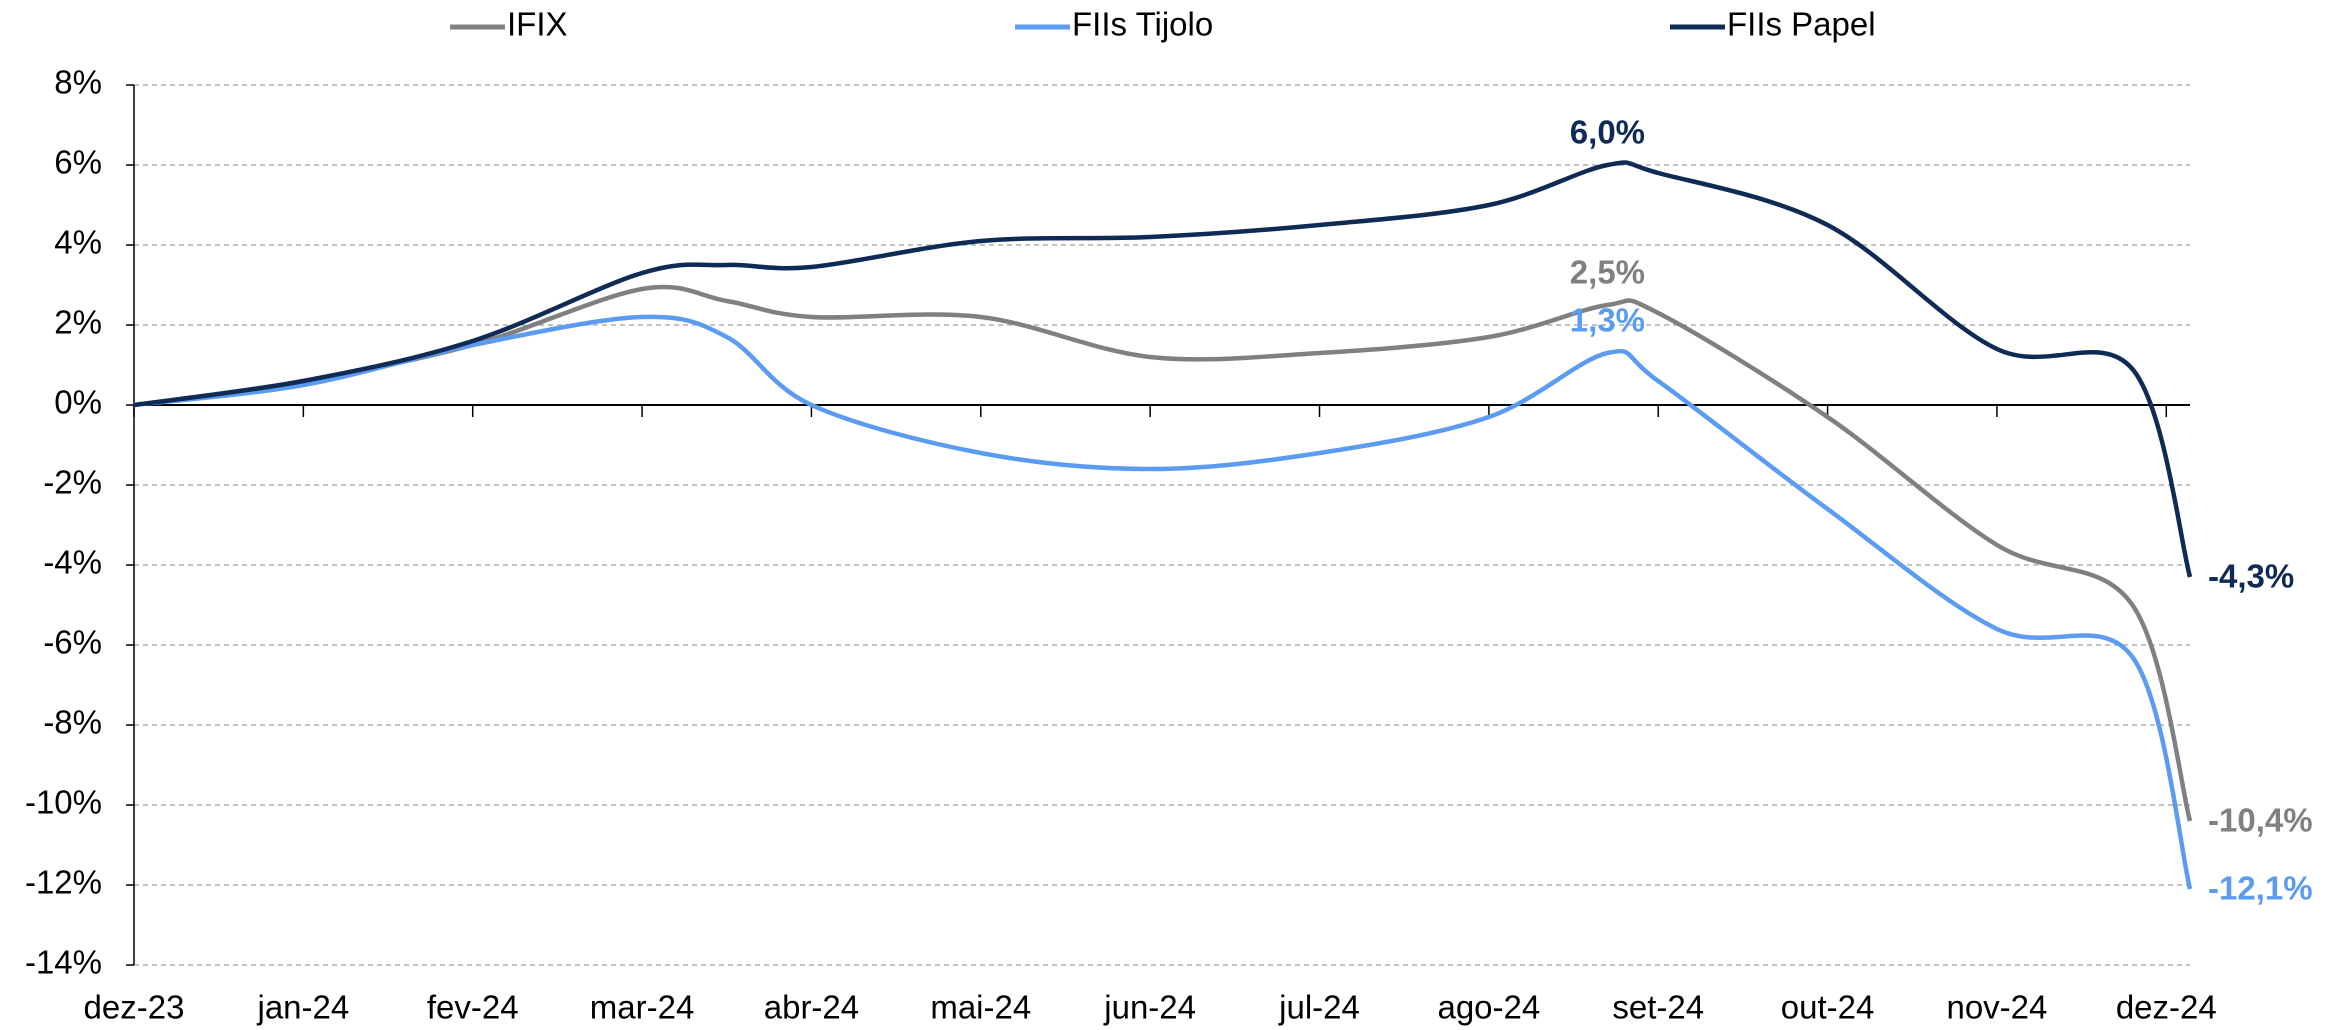 This screenshot has width=2331, height=1030. I want to click on y-tick-label: -6%, so click(72, 642).